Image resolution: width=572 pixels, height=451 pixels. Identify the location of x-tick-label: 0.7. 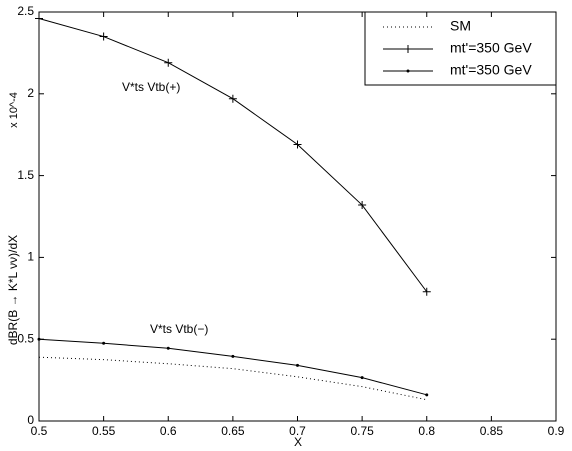
(297, 431).